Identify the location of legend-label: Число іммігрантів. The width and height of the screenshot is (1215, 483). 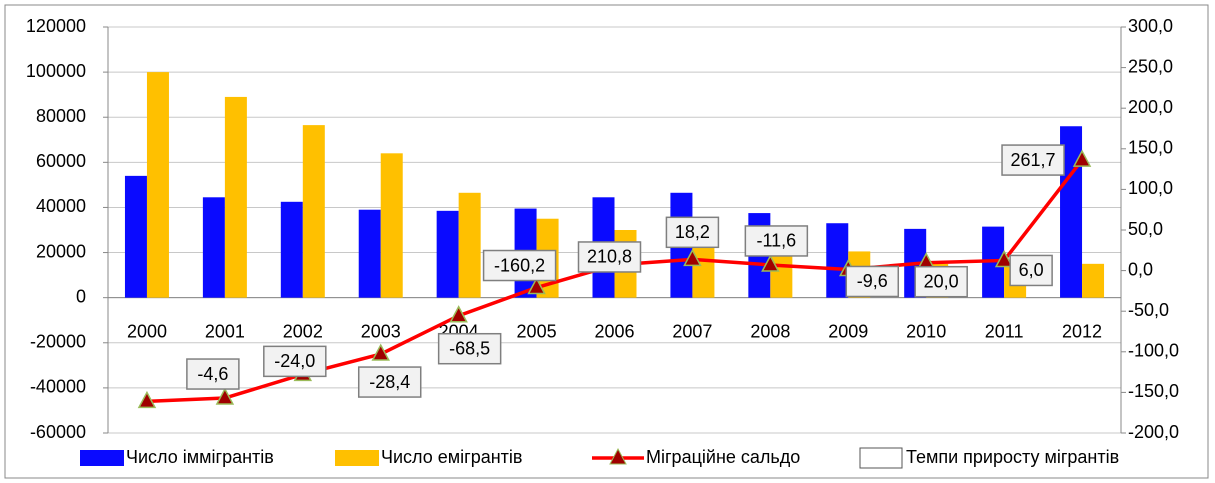
(200, 457).